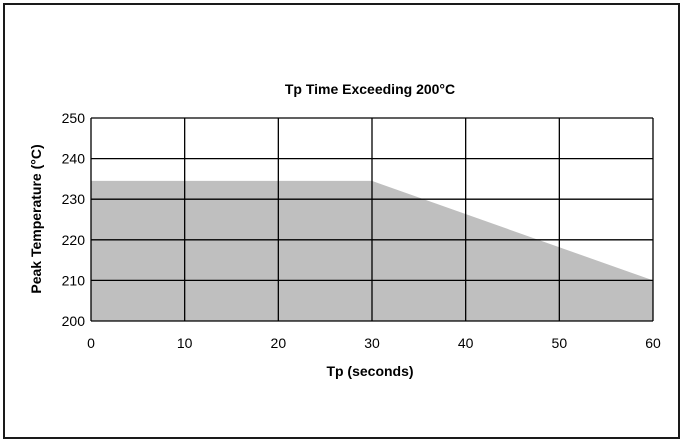 Image resolution: width=687 pixels, height=445 pixels. Describe the element at coordinates (36, 218) in the screenshot. I see `y-axis-label: Peak Temperature (°C)` at that location.